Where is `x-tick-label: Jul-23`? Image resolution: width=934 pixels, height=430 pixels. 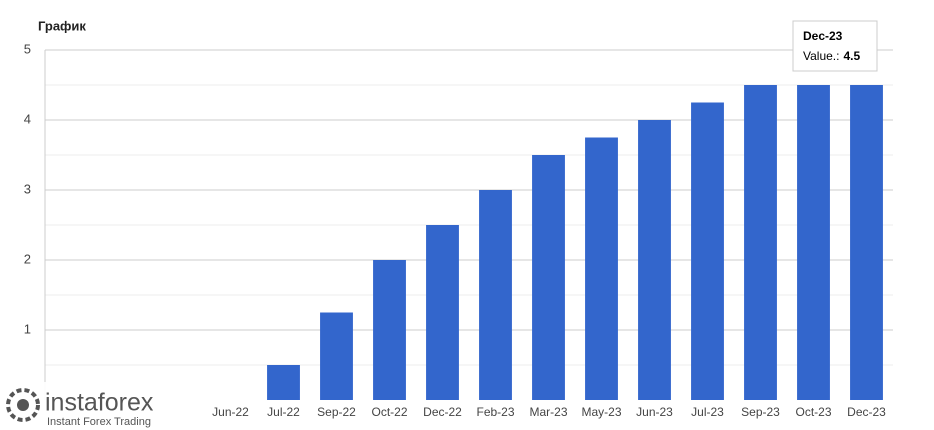
x-tick-label: Jul-23 is located at coordinates (707, 412).